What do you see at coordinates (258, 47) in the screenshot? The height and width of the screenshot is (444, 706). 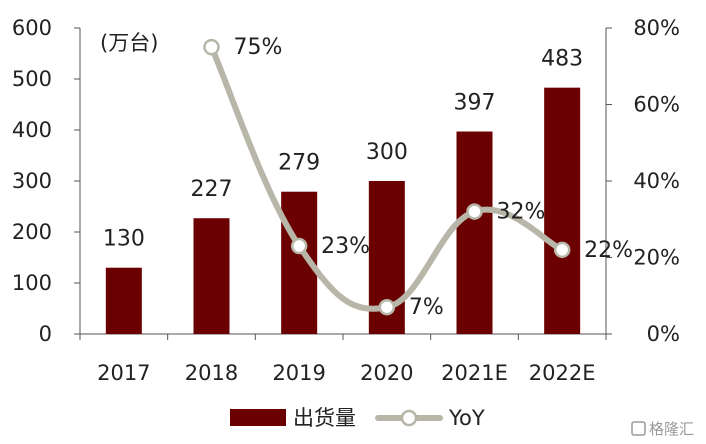 I see `yoy-value-label: 75%` at bounding box center [258, 47].